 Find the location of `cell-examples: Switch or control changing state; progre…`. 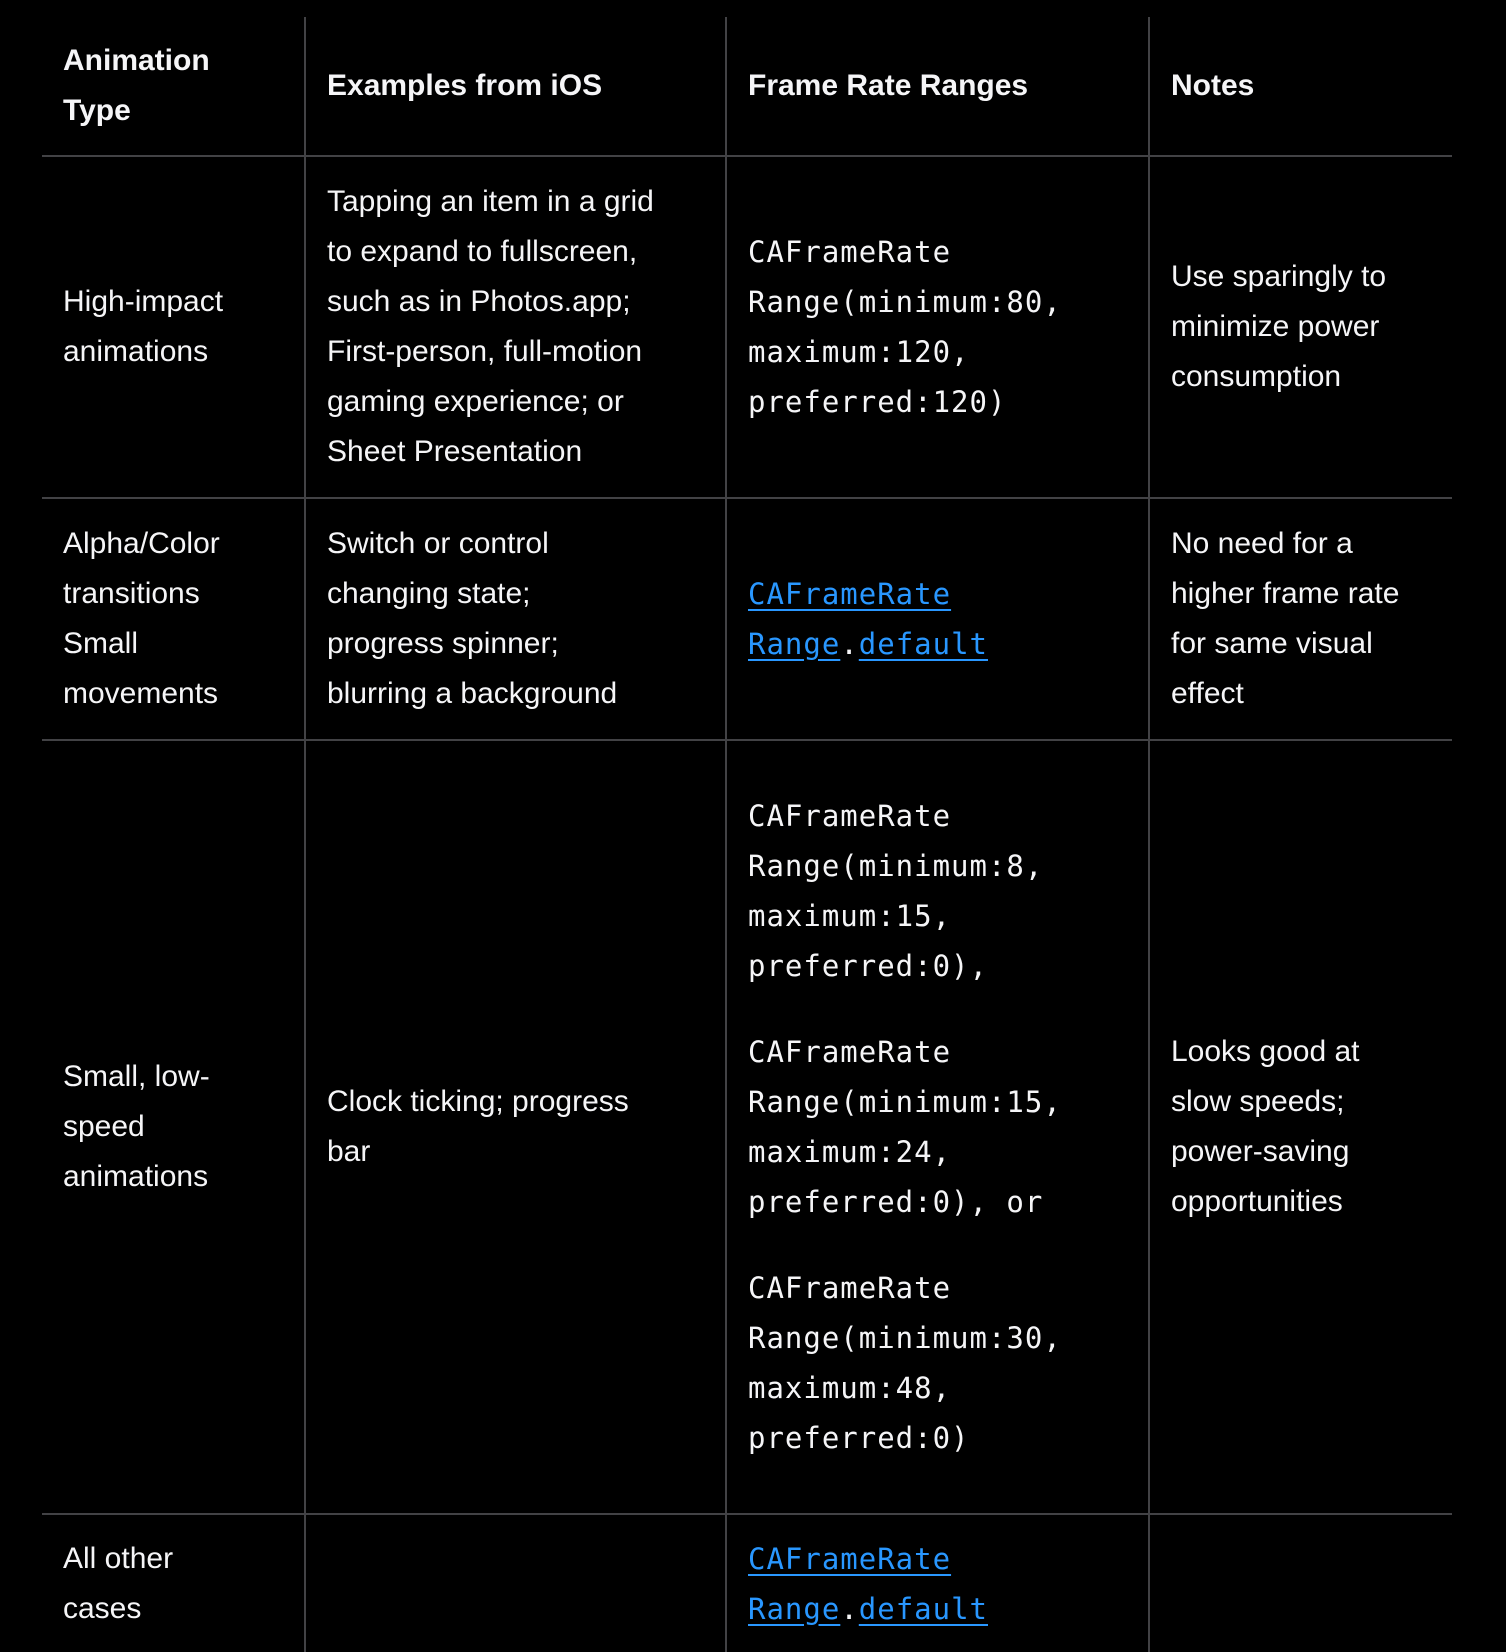

cell-examples: Switch or control changing state; progre… is located at coordinates (515, 619).